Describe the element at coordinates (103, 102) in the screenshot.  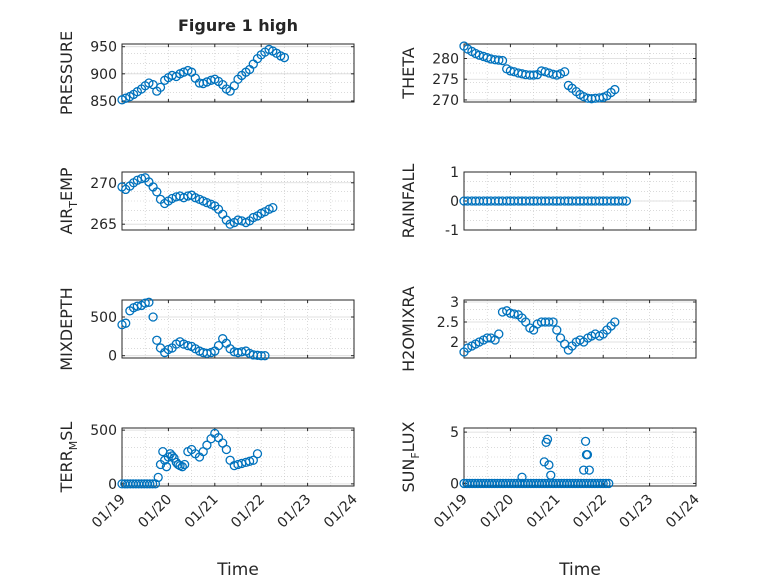
I see `y-tick-label: 850` at that location.